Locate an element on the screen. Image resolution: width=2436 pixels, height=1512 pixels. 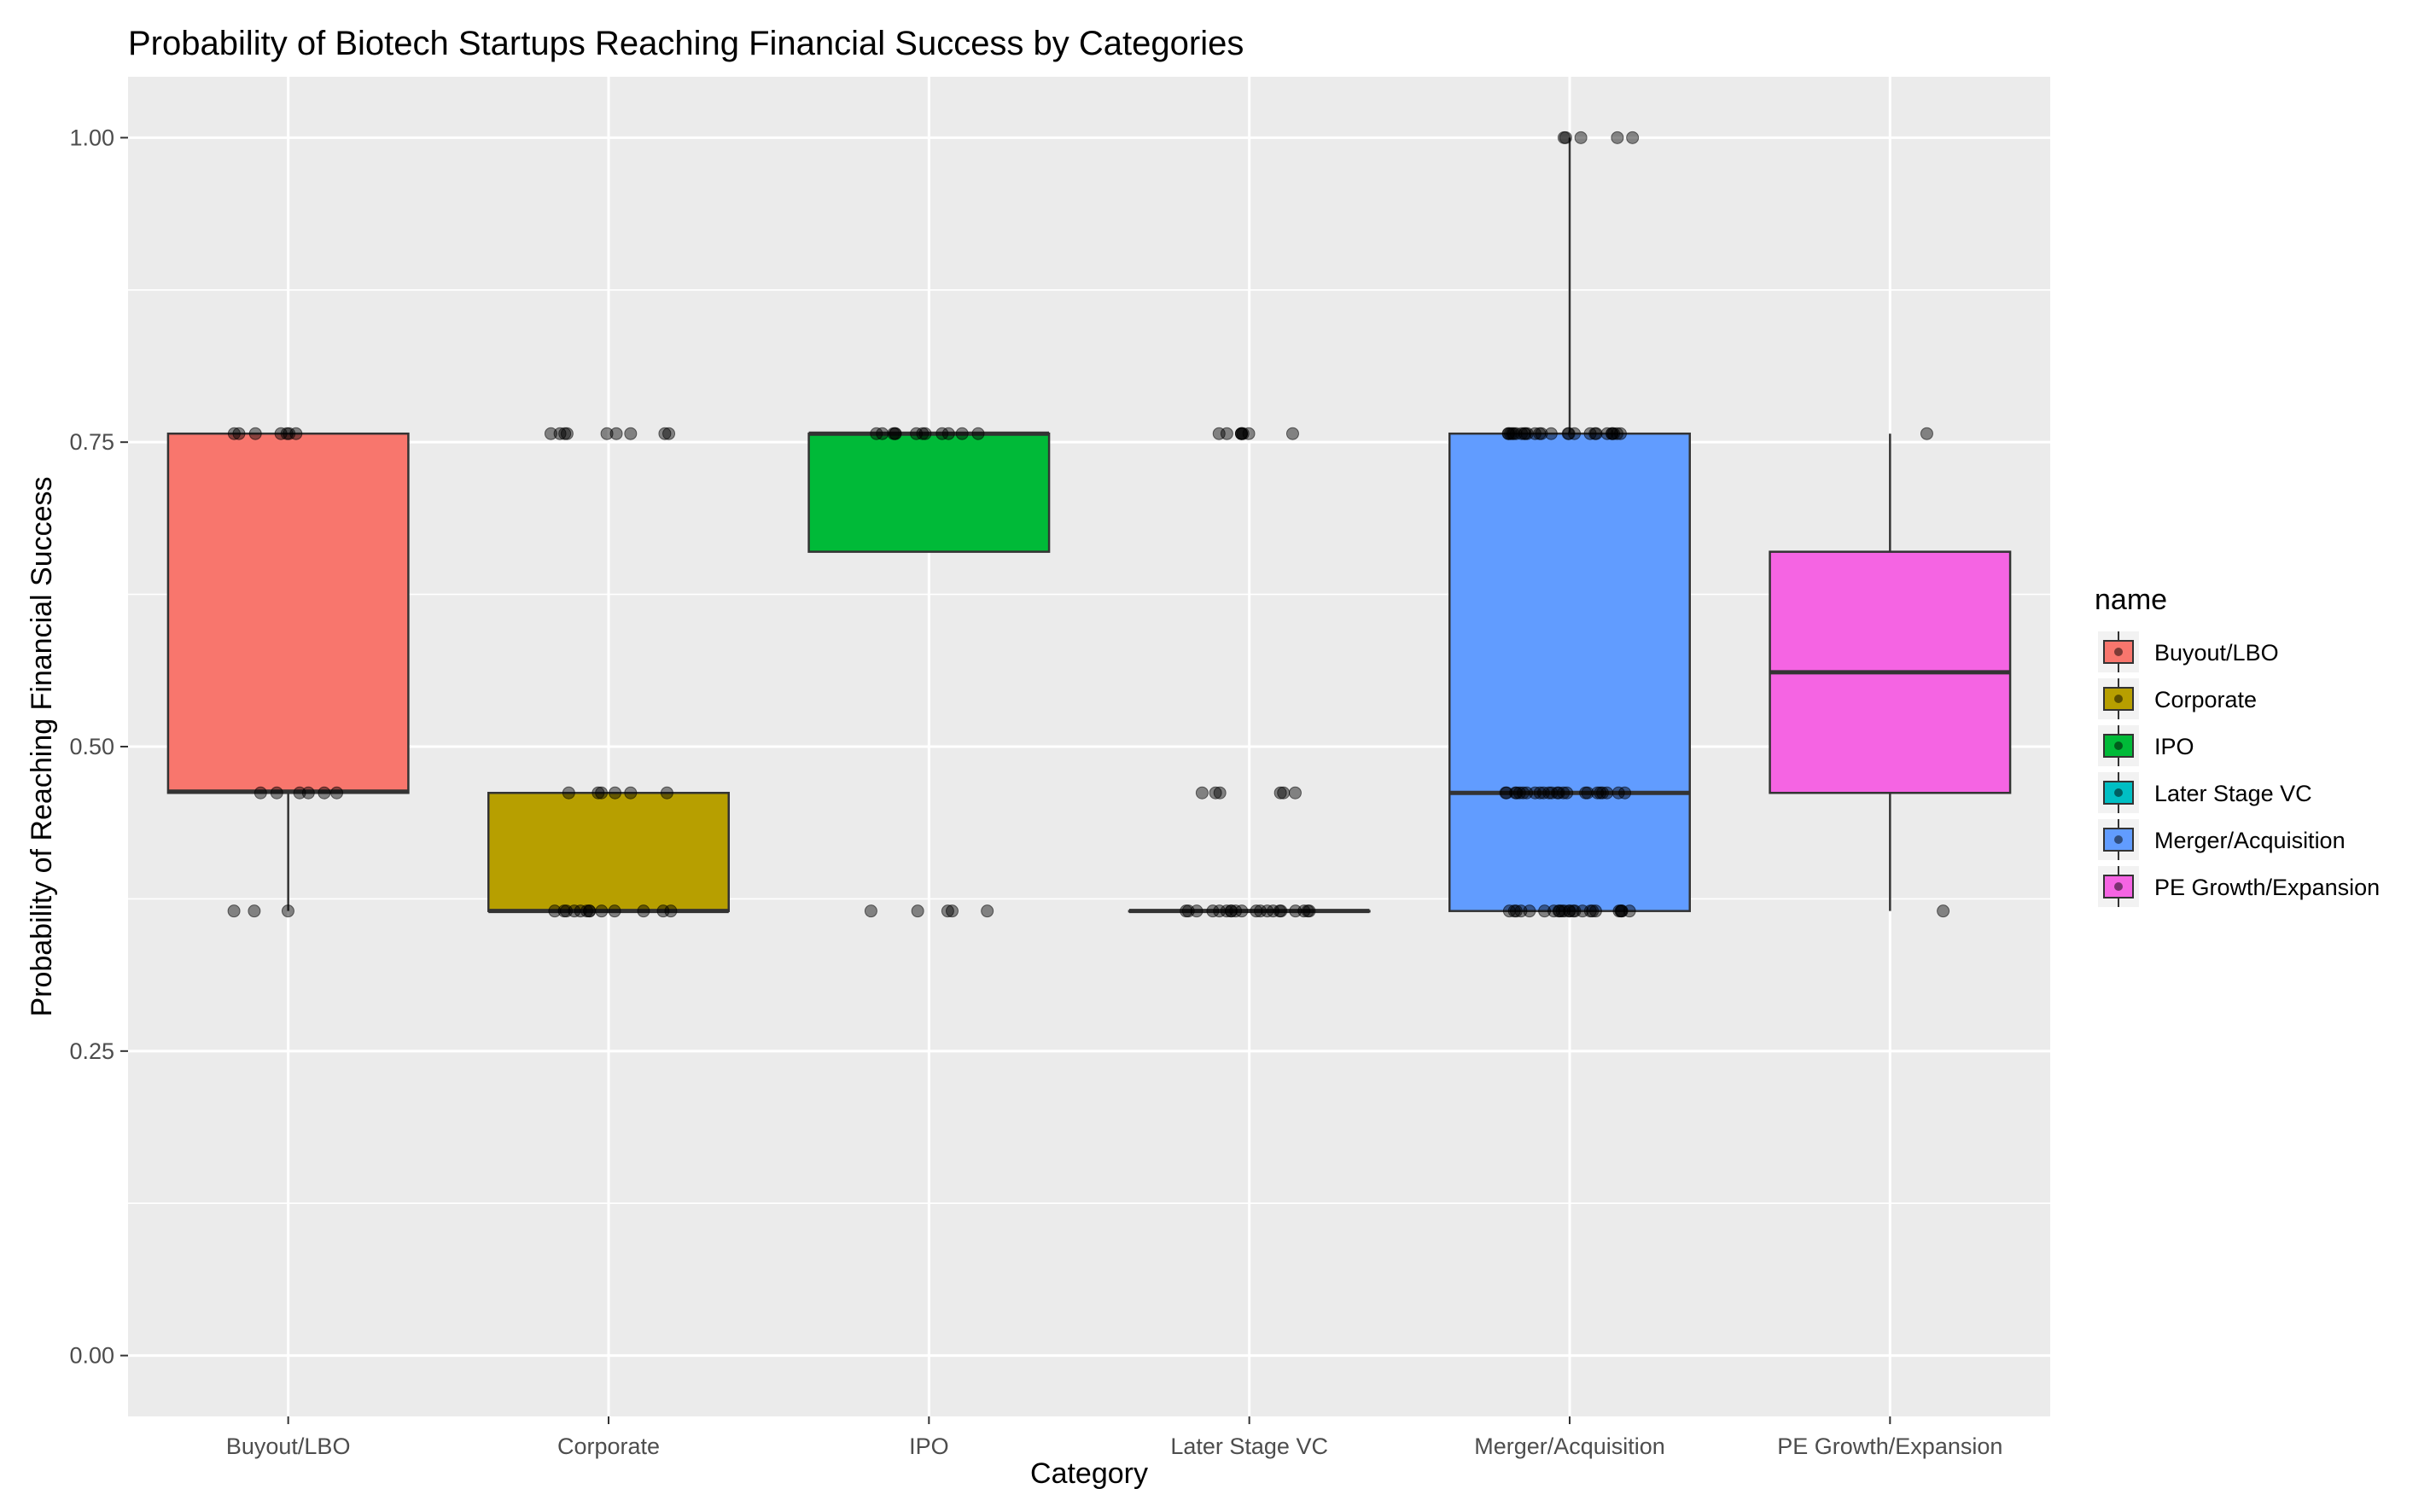
x-tick-label: Buyout/LBO is located at coordinates (288, 1446).